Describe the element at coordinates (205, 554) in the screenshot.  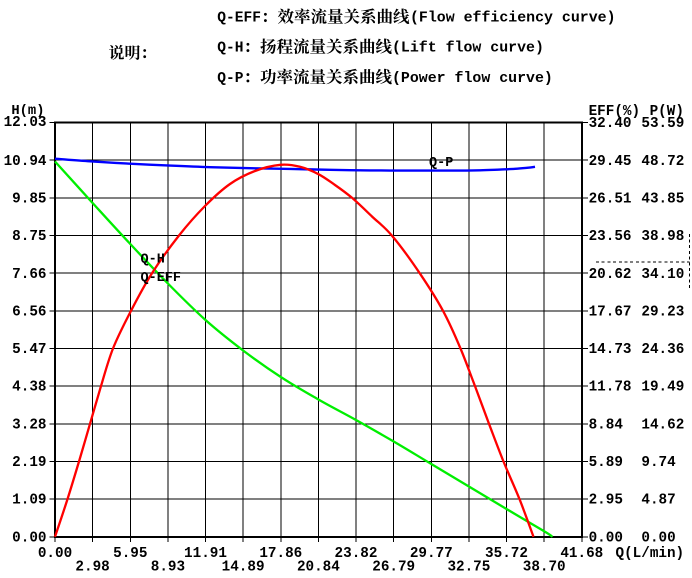
I see `svg-text: 11.91` at that location.